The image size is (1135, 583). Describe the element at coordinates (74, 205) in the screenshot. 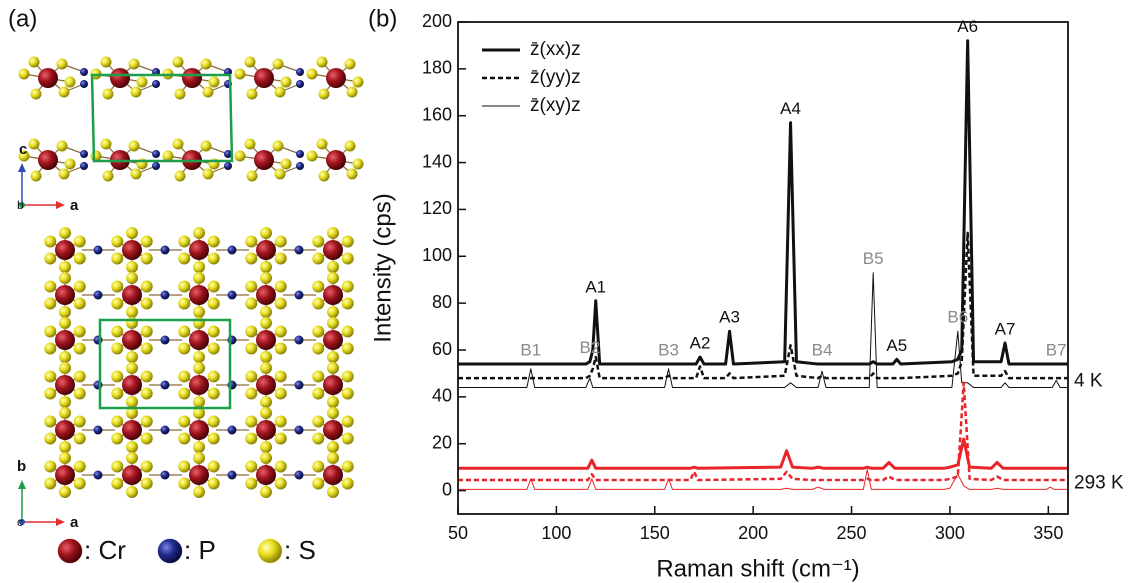

I see `axis-label: a` at that location.